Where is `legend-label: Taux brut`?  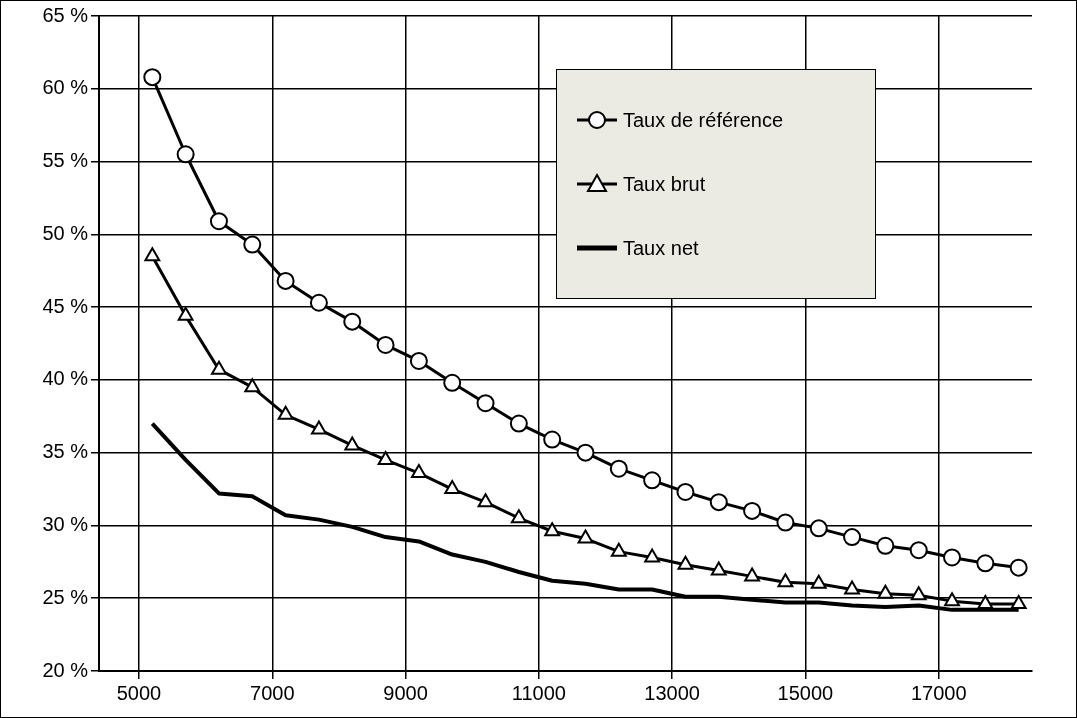
legend-label: Taux brut is located at coordinates (664, 184).